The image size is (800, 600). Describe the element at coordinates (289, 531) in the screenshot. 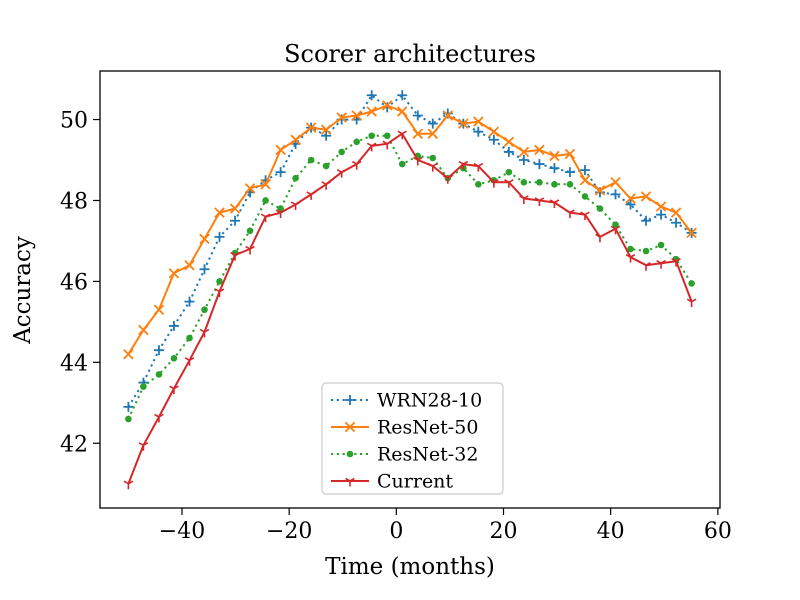

I see `x-tick-label: −20` at that location.